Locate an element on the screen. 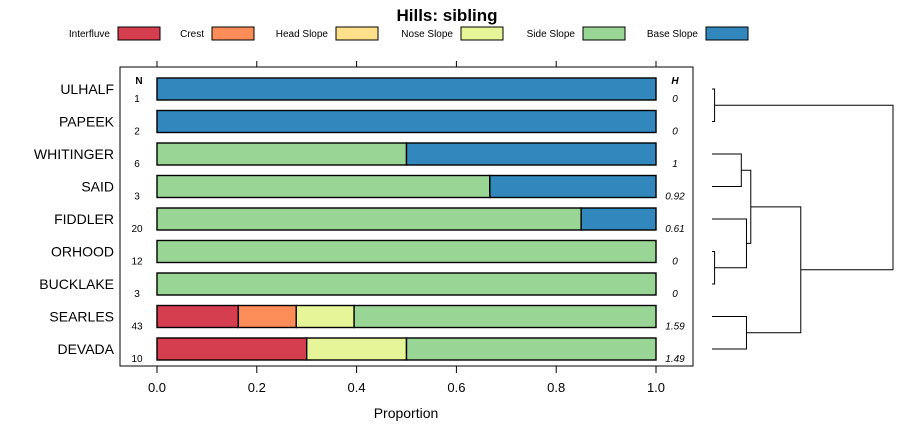 This screenshot has width=900, height=440. legend-swatch-nose-slope is located at coordinates (482, 33).